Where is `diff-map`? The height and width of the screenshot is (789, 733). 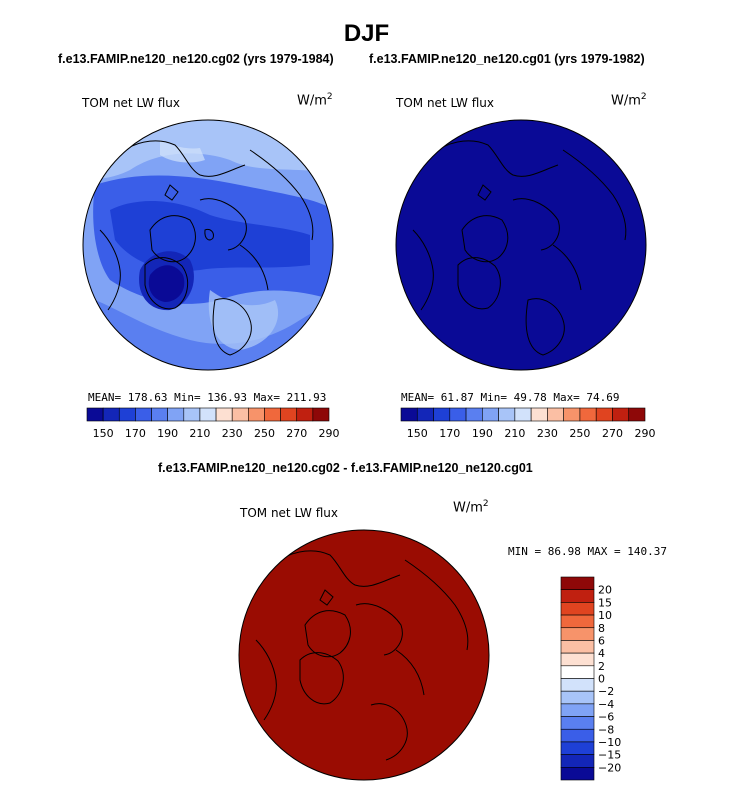 diff-map is located at coordinates (364, 655).